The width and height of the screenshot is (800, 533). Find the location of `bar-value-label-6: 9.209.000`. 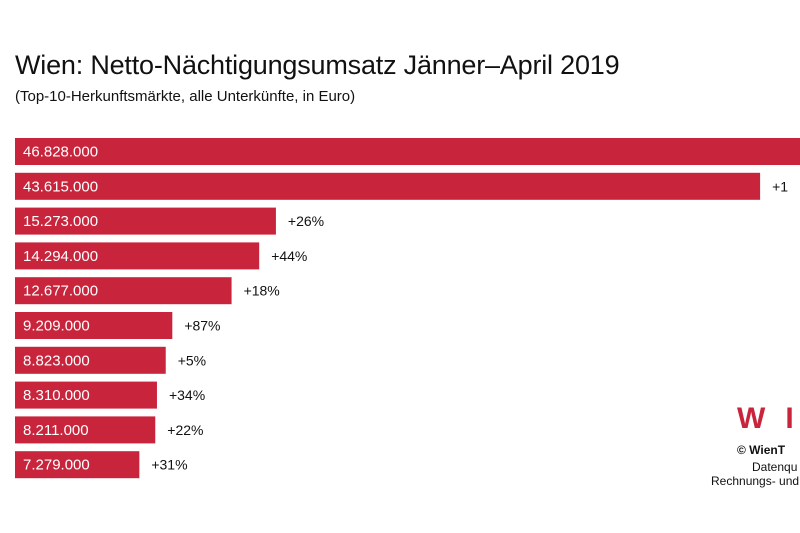

bar-value-label-6: 9.209.000 is located at coordinates (56, 326).